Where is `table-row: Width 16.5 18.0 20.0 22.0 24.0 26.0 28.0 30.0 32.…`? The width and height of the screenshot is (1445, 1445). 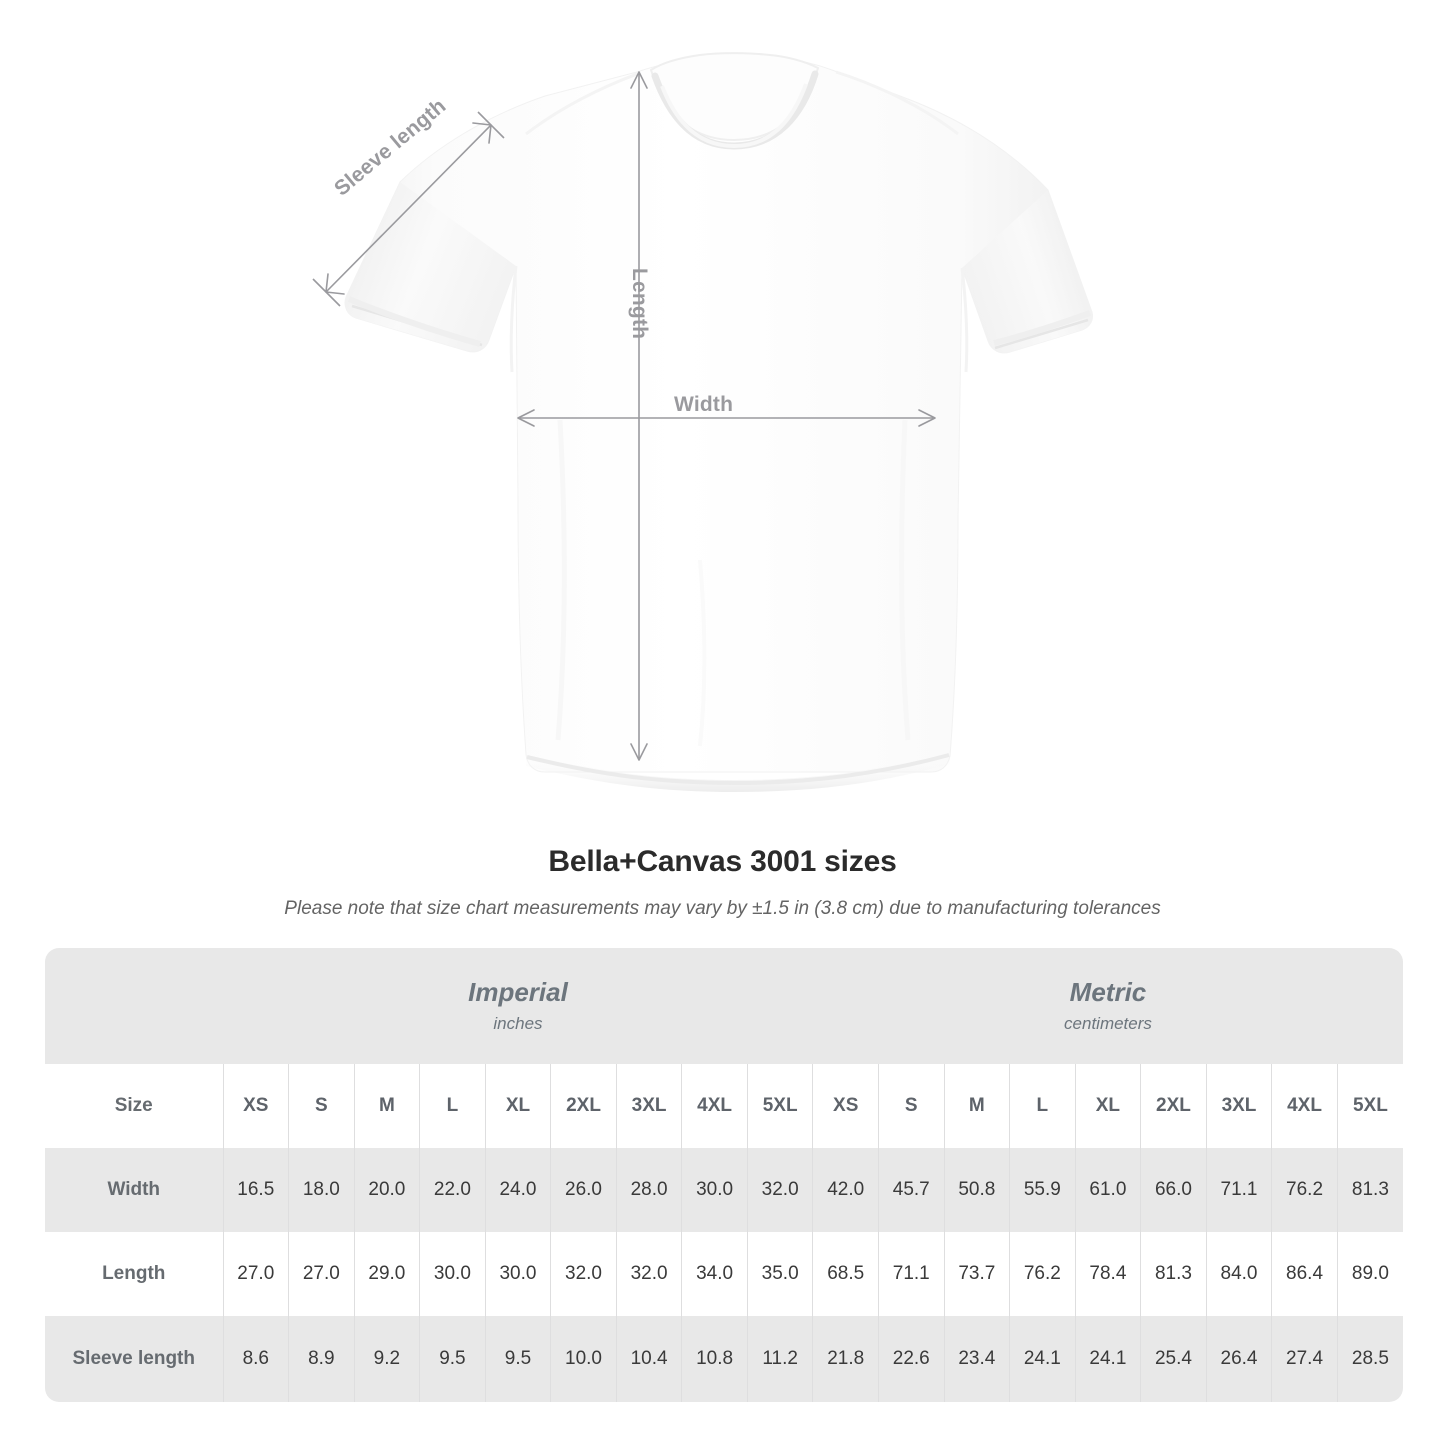
table-row: Width 16.5 18.0 20.0 22.0 24.0 26.0 28.0 30.0 32.… is located at coordinates (724, 1190).